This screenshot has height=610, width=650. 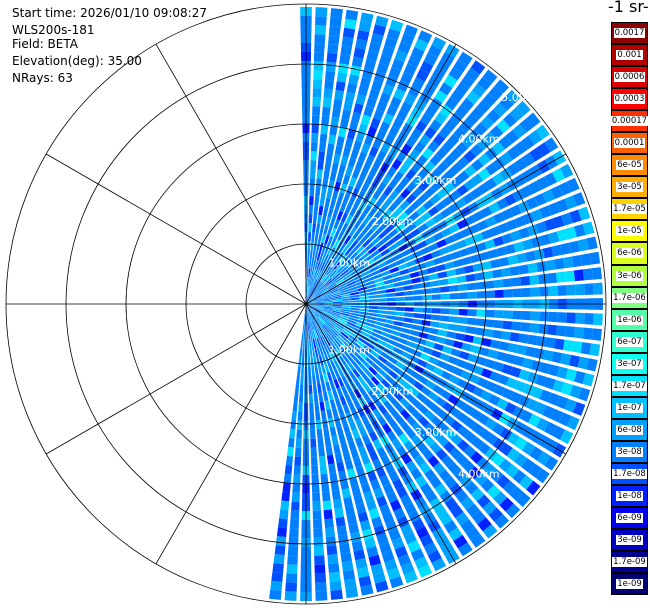 I want to click on colorbar-level-6: 6e-05, so click(x=629, y=165).